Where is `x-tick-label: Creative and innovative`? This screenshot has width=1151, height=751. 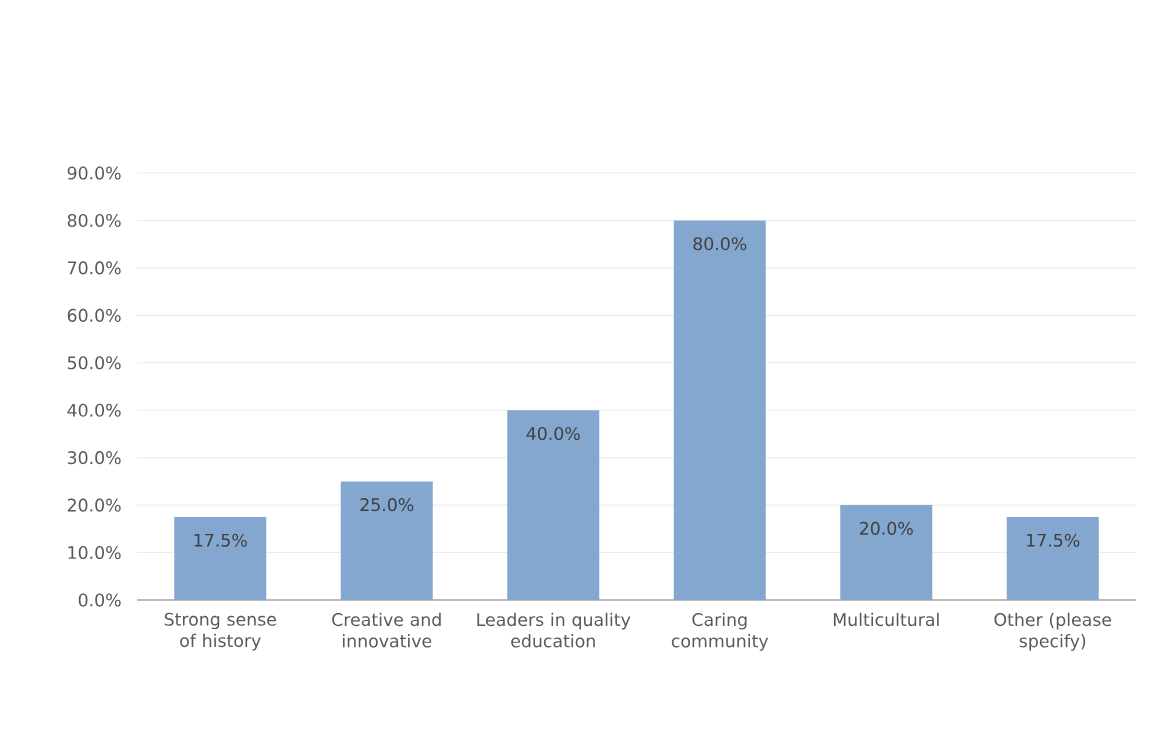
x-tick-label: Creative and innovative is located at coordinates (386, 630).